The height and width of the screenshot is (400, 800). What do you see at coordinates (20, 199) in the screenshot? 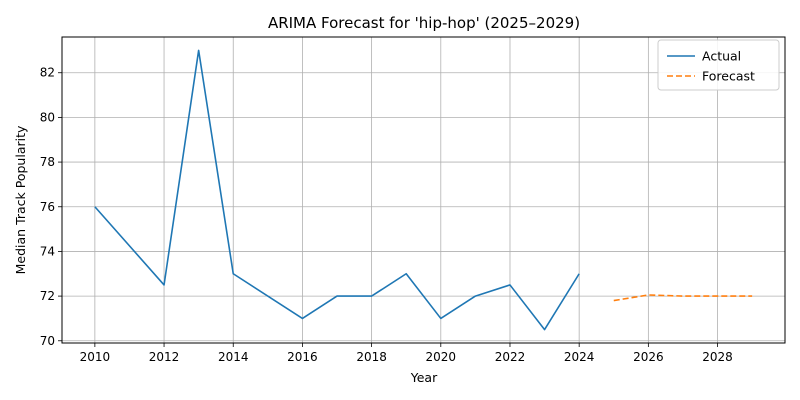
I see `y-axis-label: Median Track Popularity` at bounding box center [20, 199].